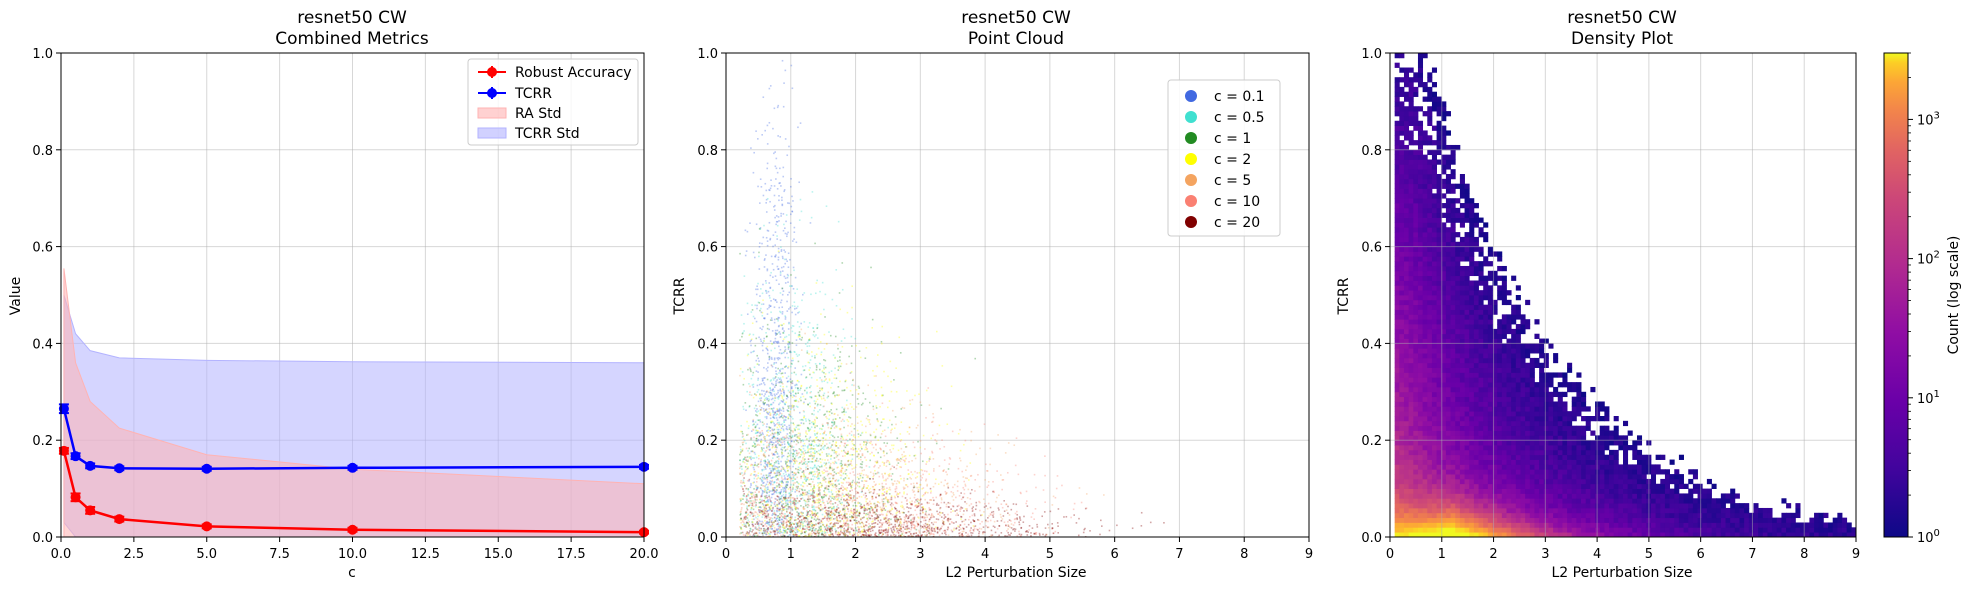  What do you see at coordinates (352, 554) in the screenshot?
I see `x-tick-label: 10.0` at bounding box center [352, 554].